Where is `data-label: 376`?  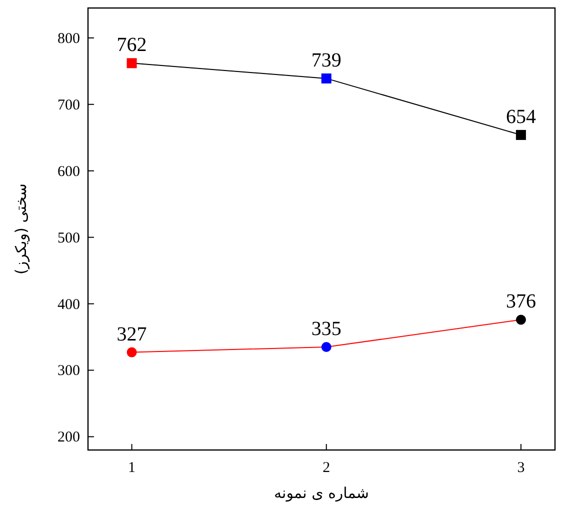 data-label: 376 is located at coordinates (521, 301).